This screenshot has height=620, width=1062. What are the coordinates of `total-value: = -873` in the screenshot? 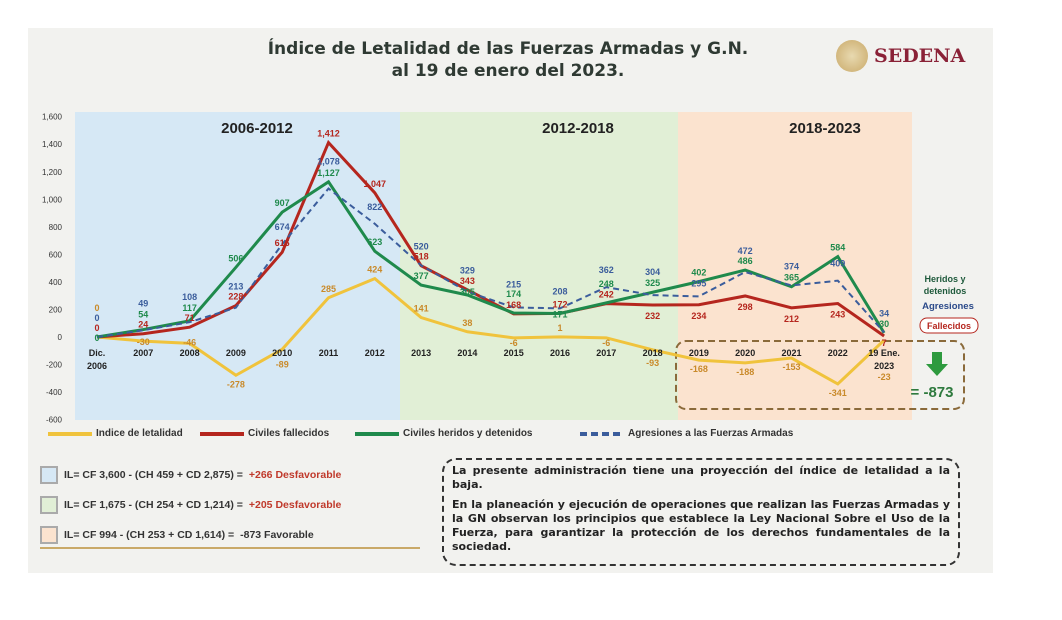 It's located at (932, 392).